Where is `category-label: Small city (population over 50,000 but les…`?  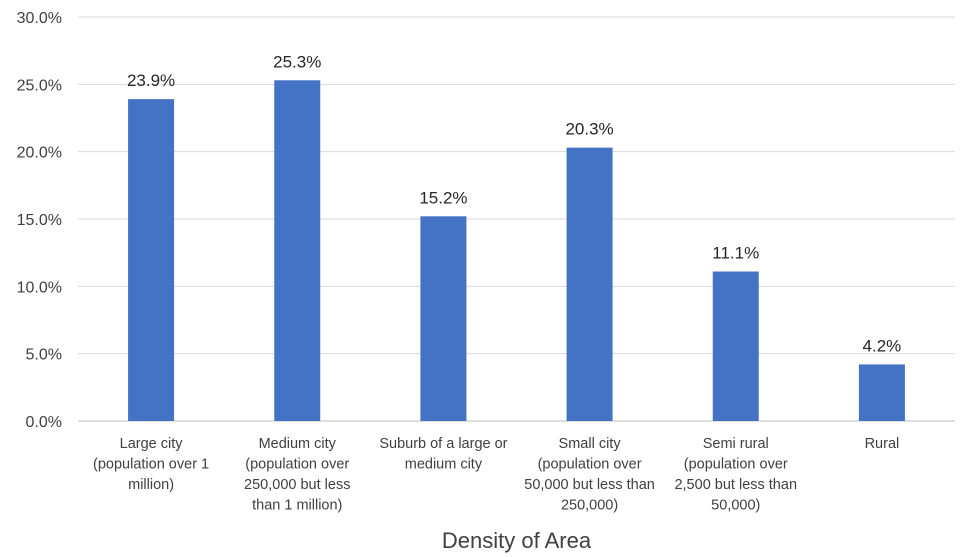 category-label: Small city (population over 50,000 but les… is located at coordinates (589, 475).